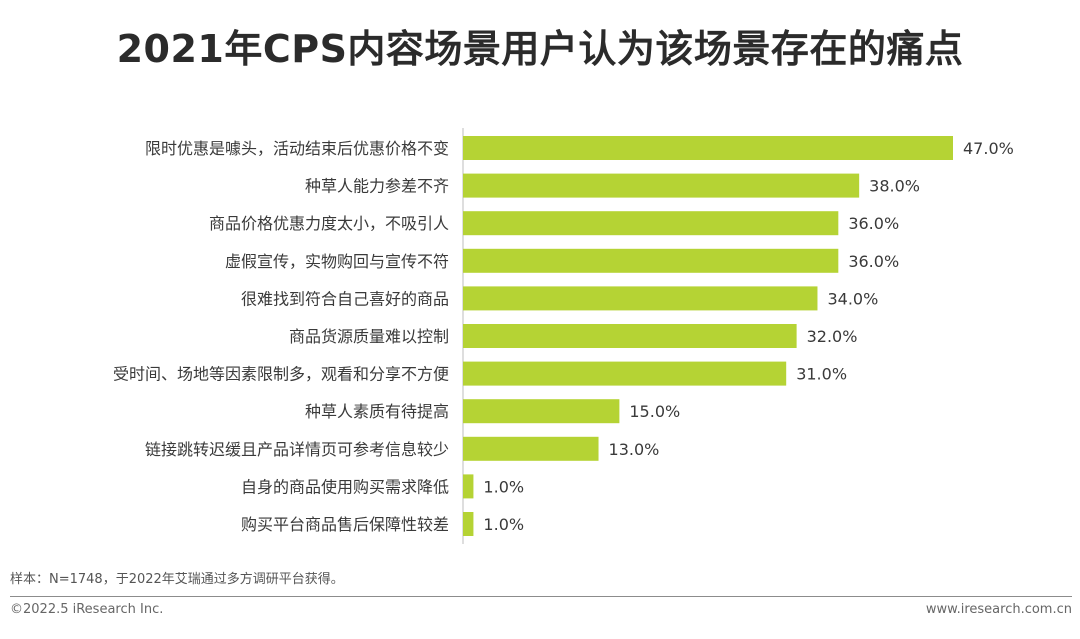 Image resolution: width=1080 pixels, height=639 pixels. I want to click on category-label: 限时优惠是噱头，活动结束后优惠价格不变, so click(297, 148).